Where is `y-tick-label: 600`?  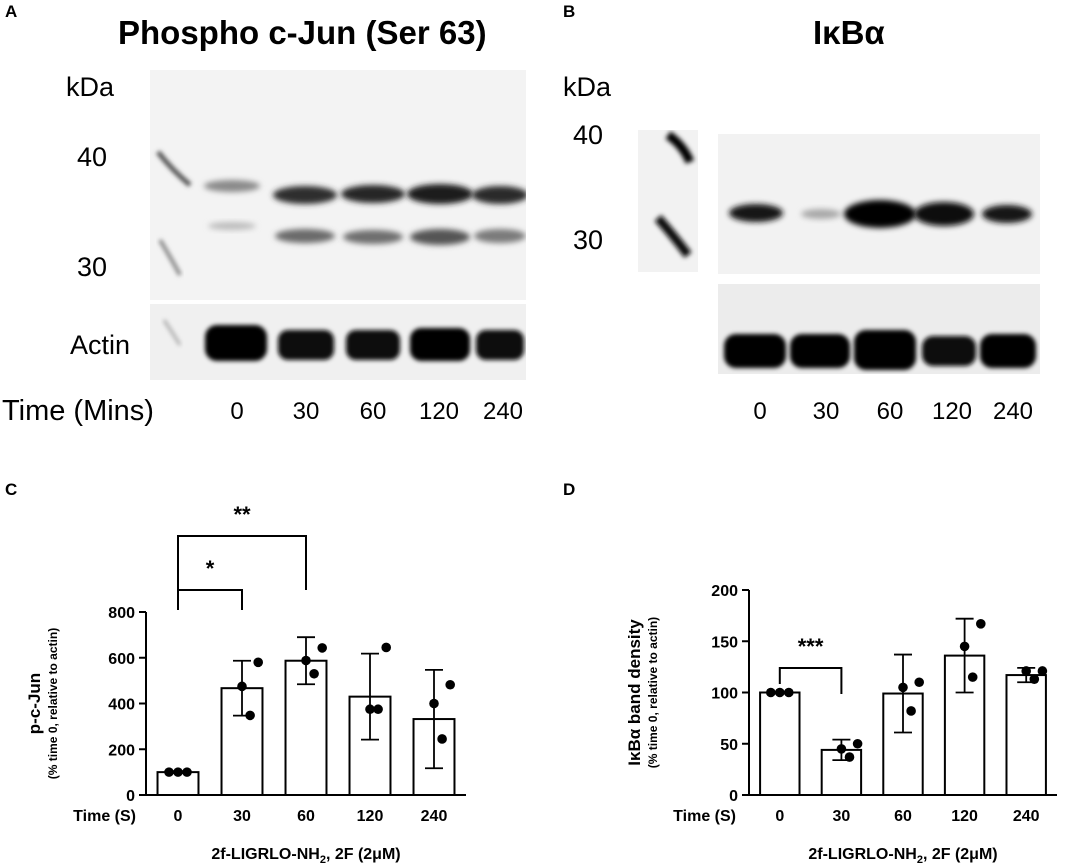 y-tick-label: 600 is located at coordinates (121, 659).